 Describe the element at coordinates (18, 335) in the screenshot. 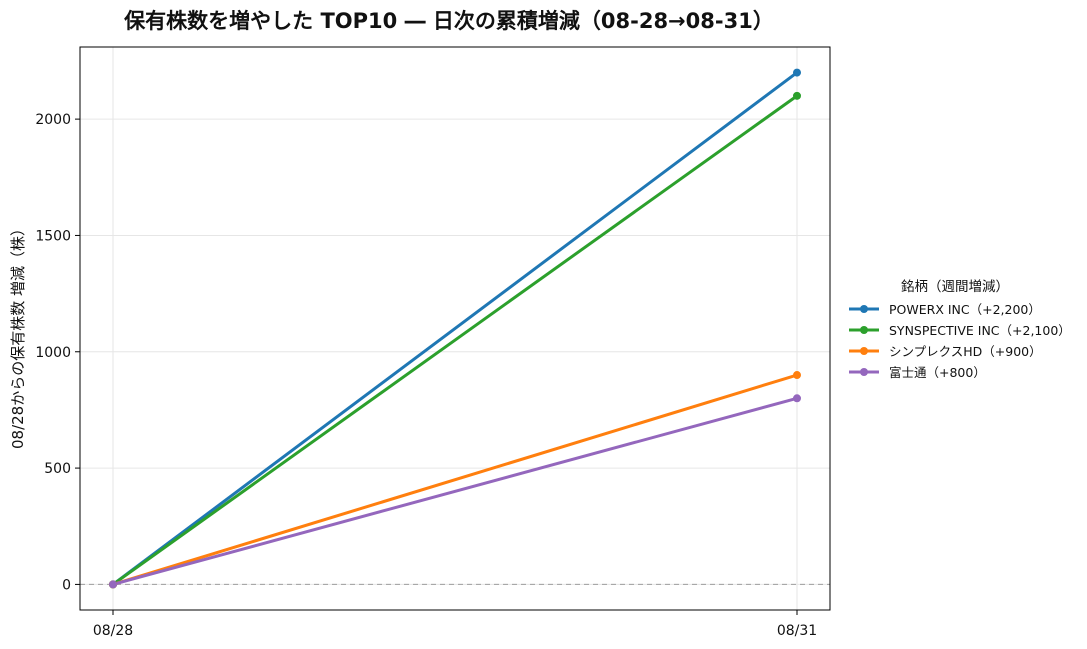

I see `y-axis-label: 08/28からの保有株数 増減（株）` at that location.